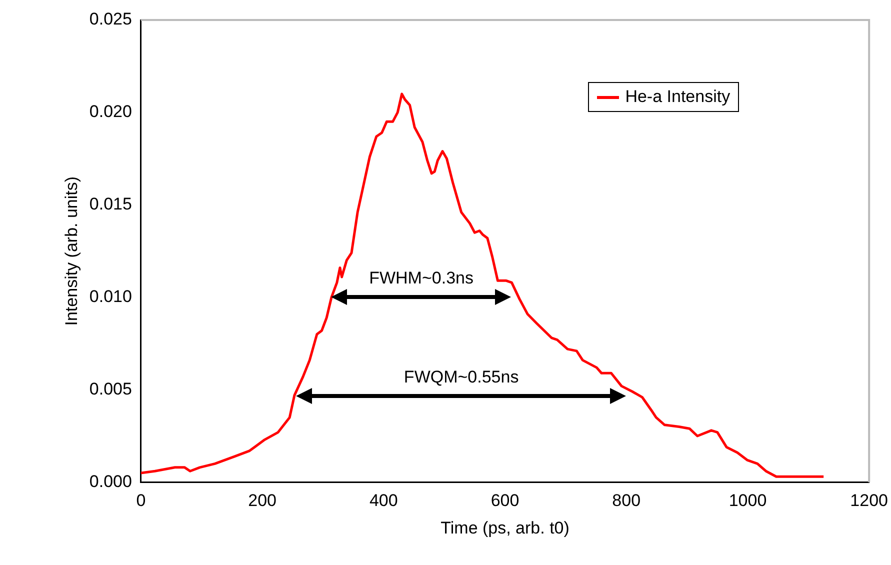 The width and height of the screenshot is (891, 565). Describe the element at coordinates (626, 500) in the screenshot. I see `x-tick-label: 800` at that location.